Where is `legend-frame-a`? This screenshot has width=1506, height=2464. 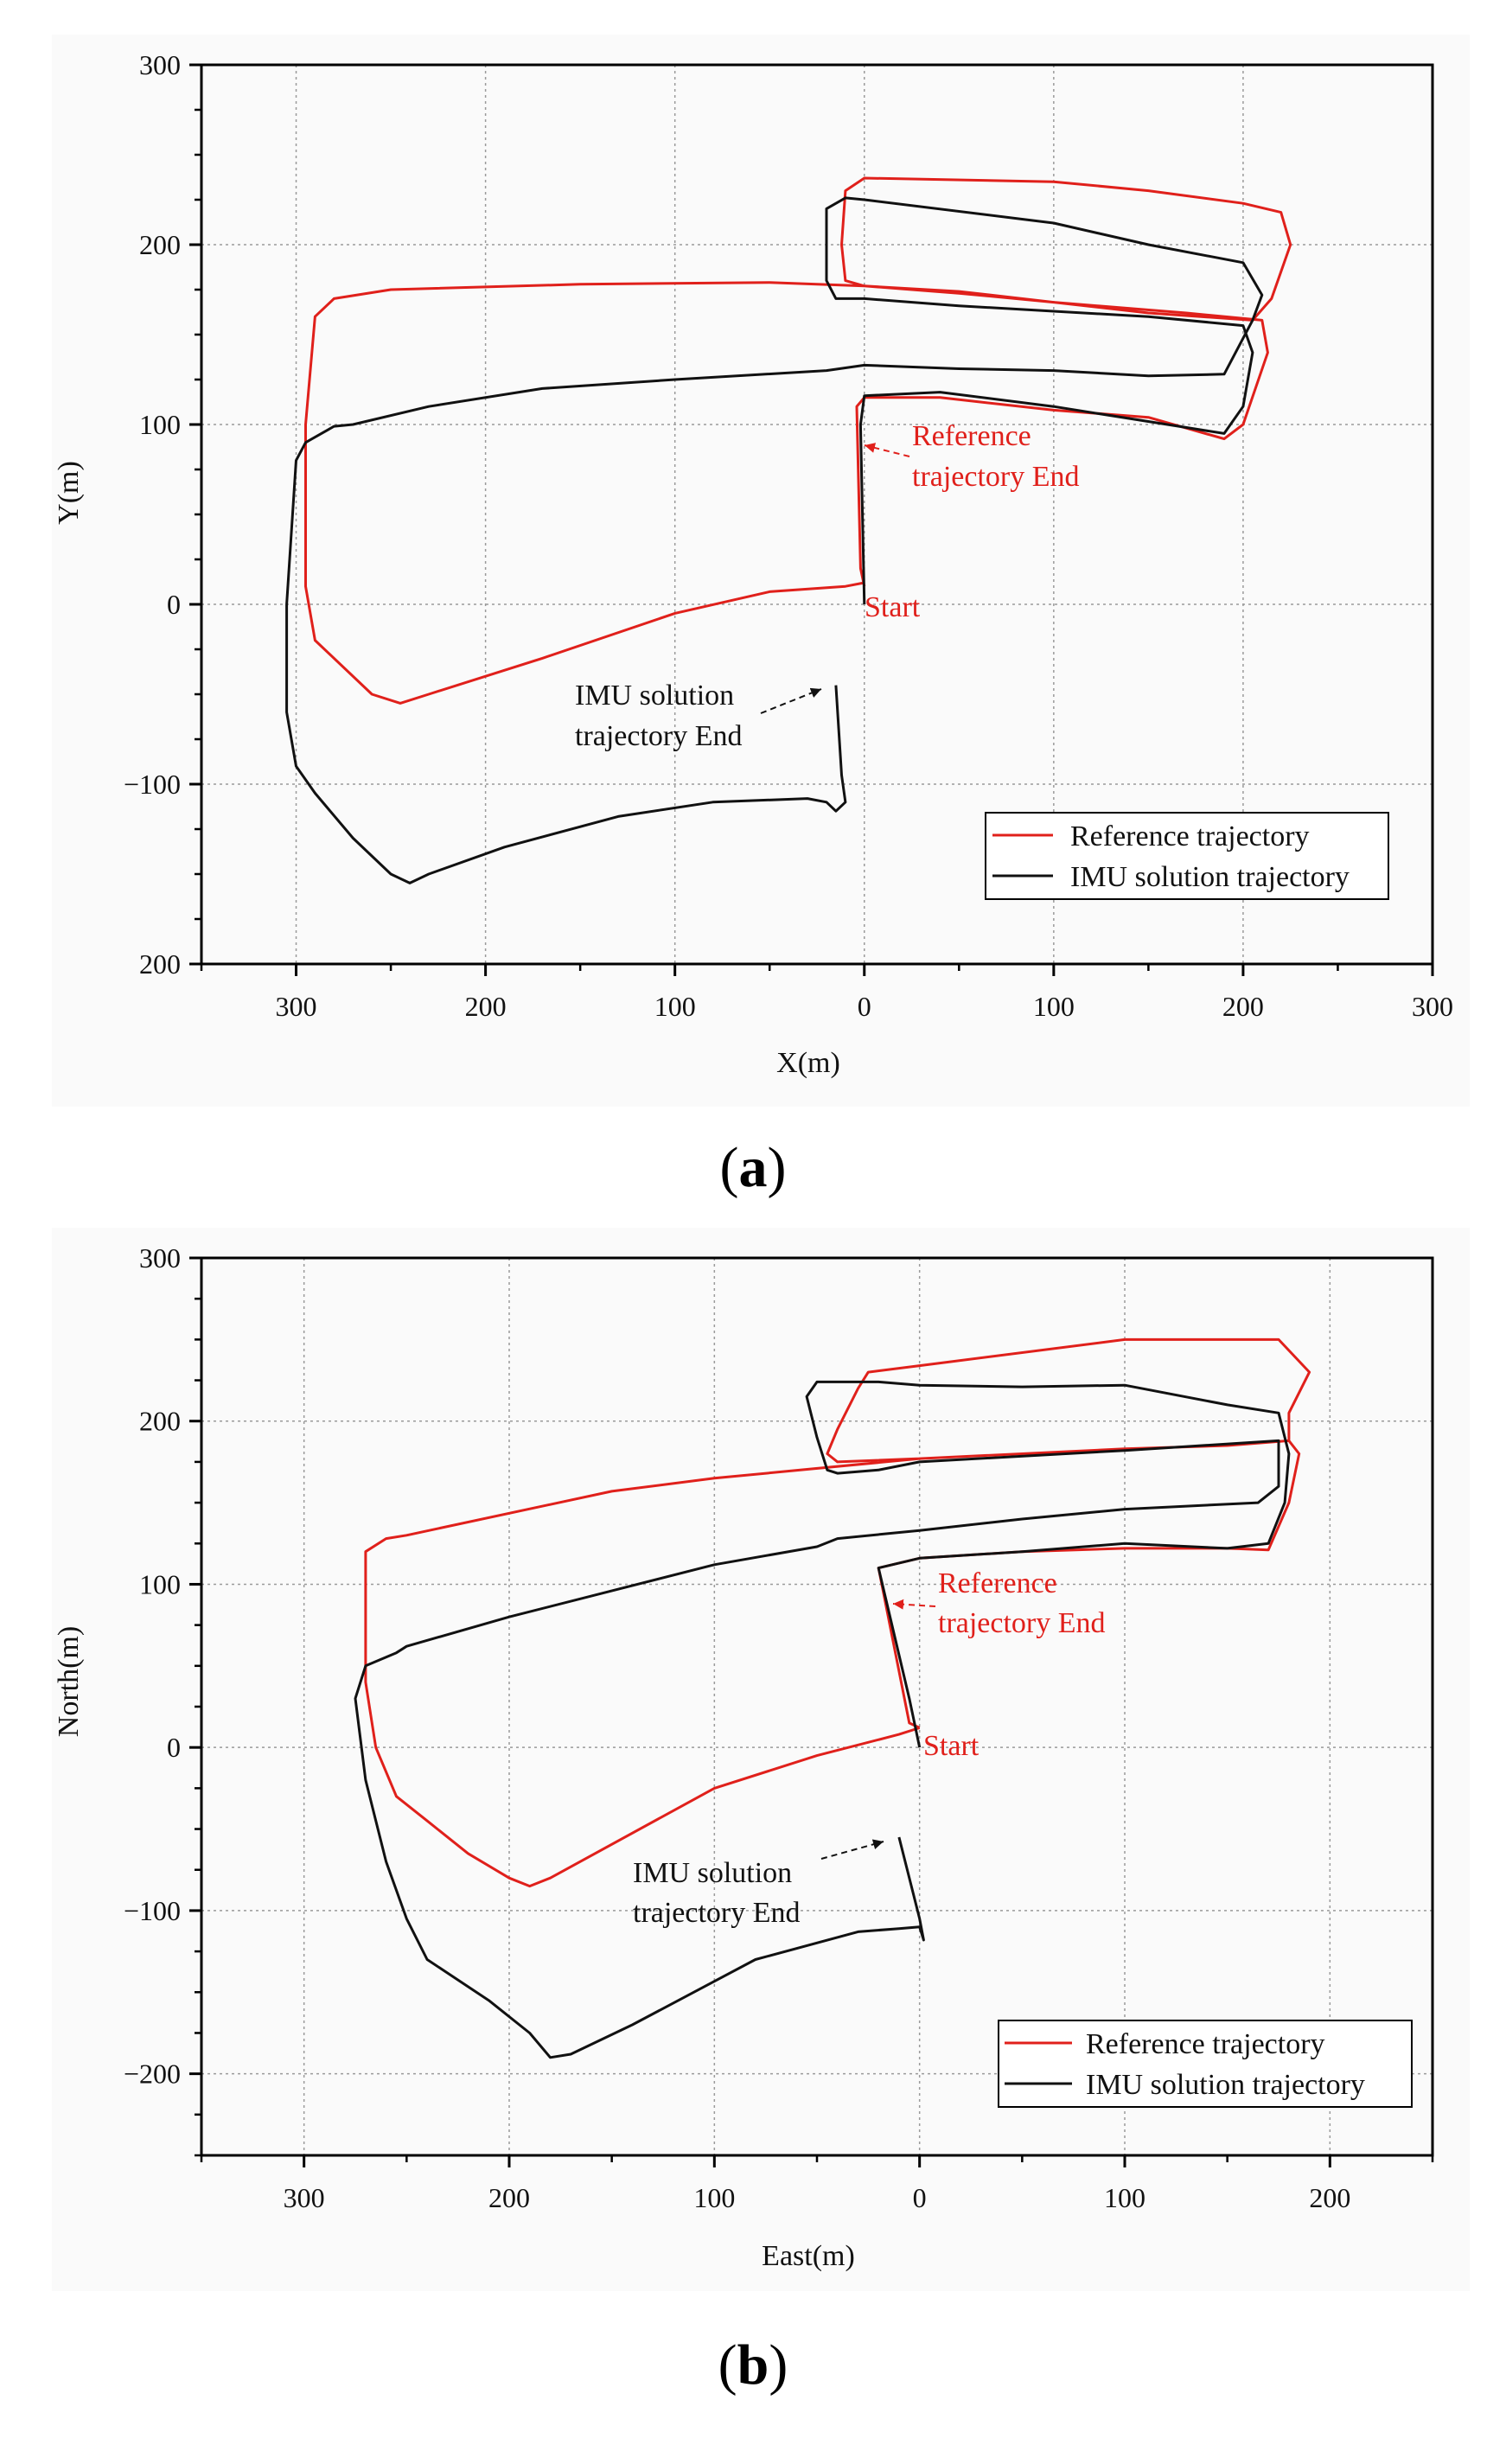
legend-frame-a is located at coordinates (1187, 856).